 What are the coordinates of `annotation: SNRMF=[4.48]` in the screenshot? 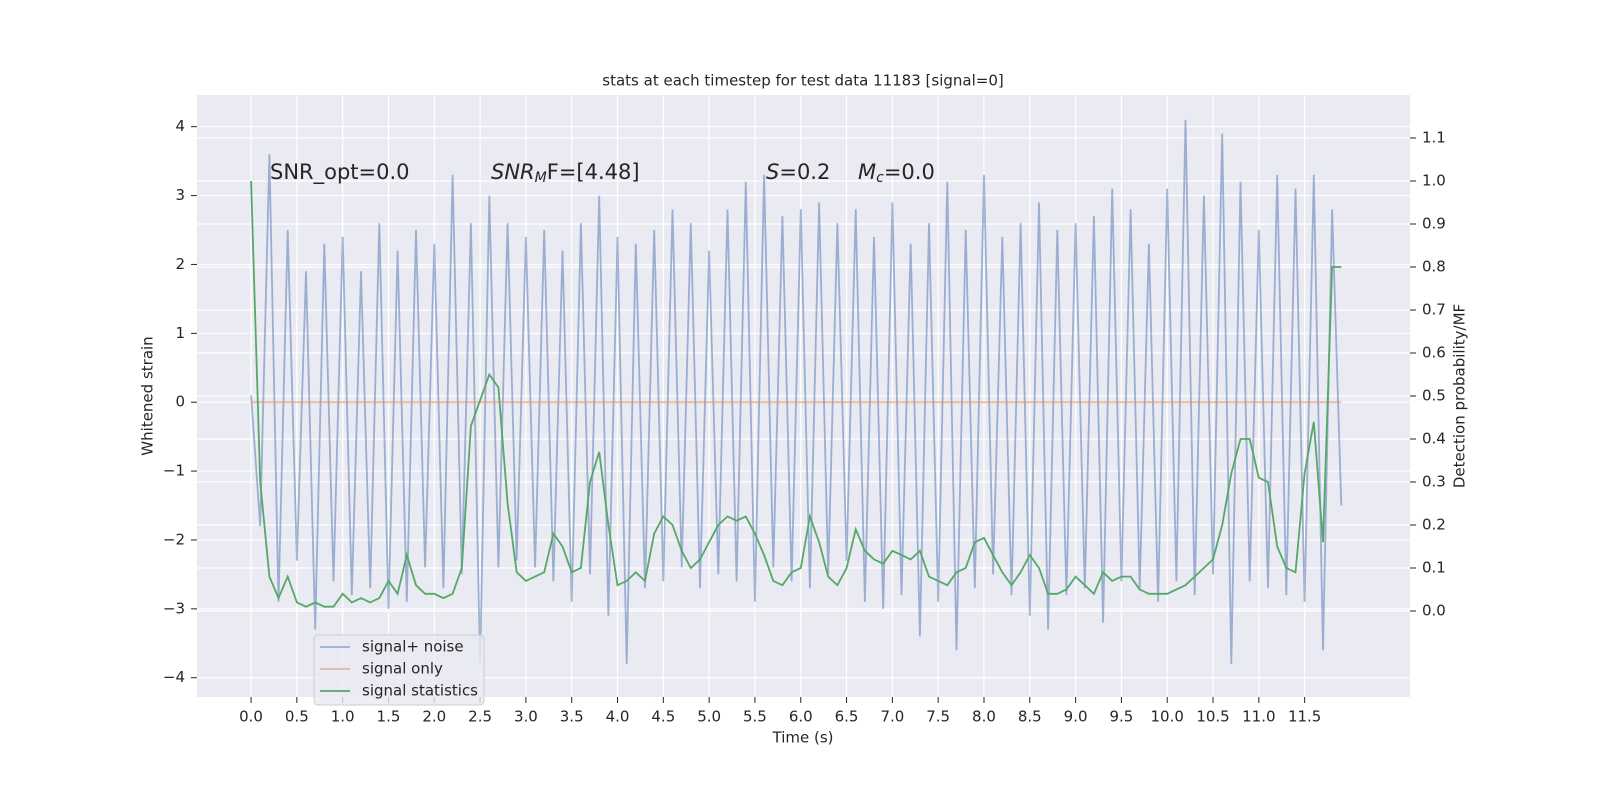 It's located at (565, 173).